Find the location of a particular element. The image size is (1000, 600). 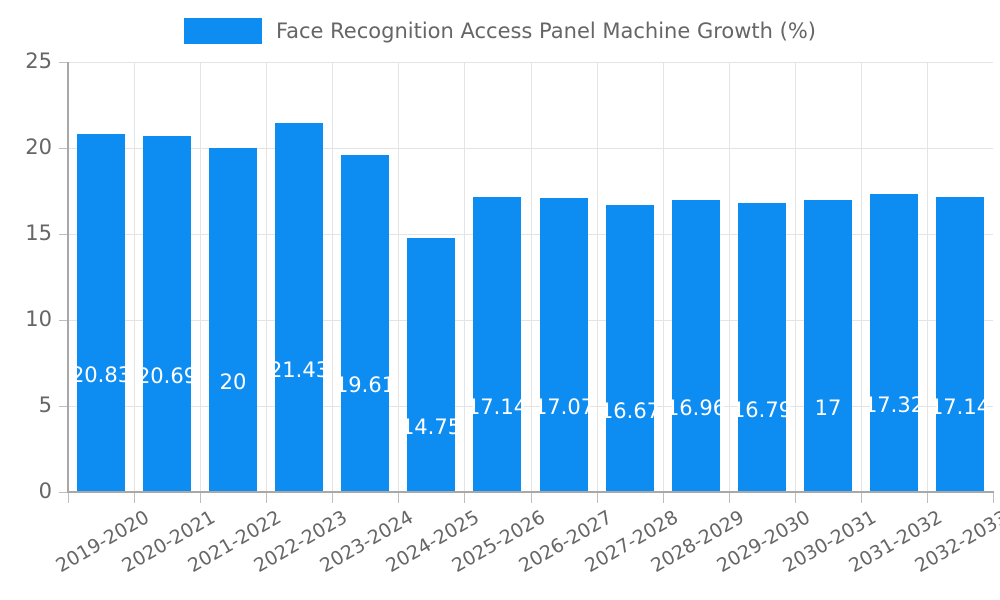

x-axis-line is located at coordinates (531, 492).